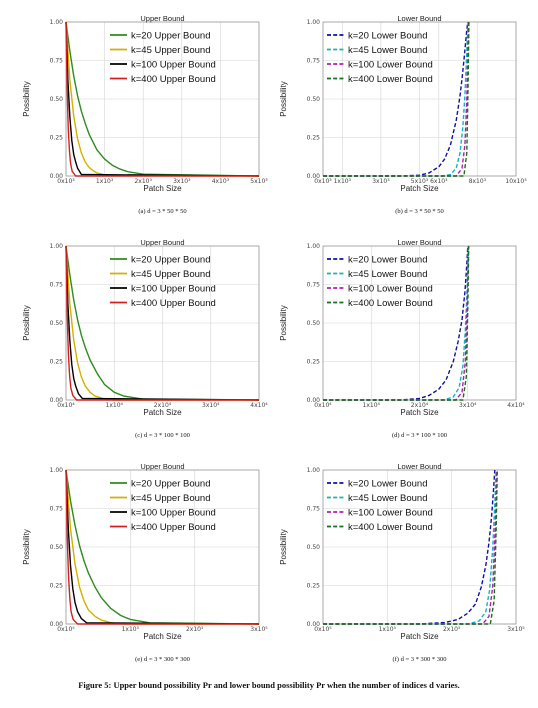 The image size is (538, 708). Describe the element at coordinates (478, 181) in the screenshot. I see `x-tick-label: 8x10³` at that location.